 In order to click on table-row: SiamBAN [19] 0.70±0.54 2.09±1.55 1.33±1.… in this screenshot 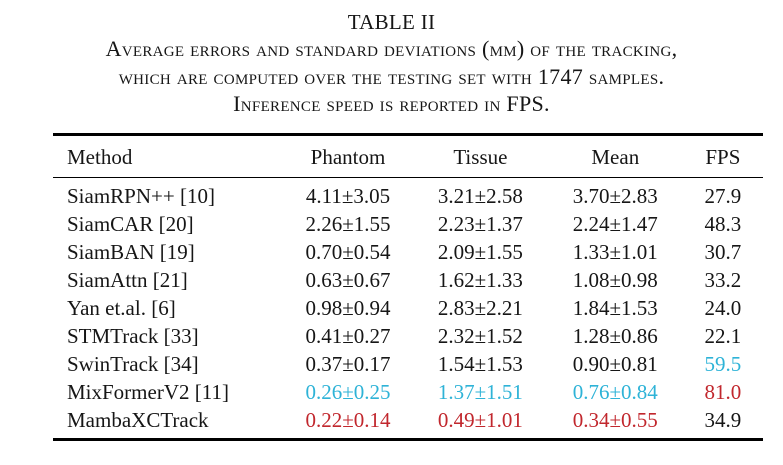, I will do `click(408, 252)`.